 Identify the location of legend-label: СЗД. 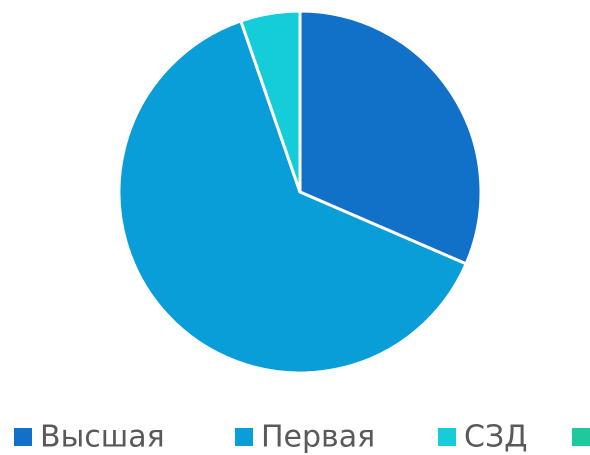
(496, 437).